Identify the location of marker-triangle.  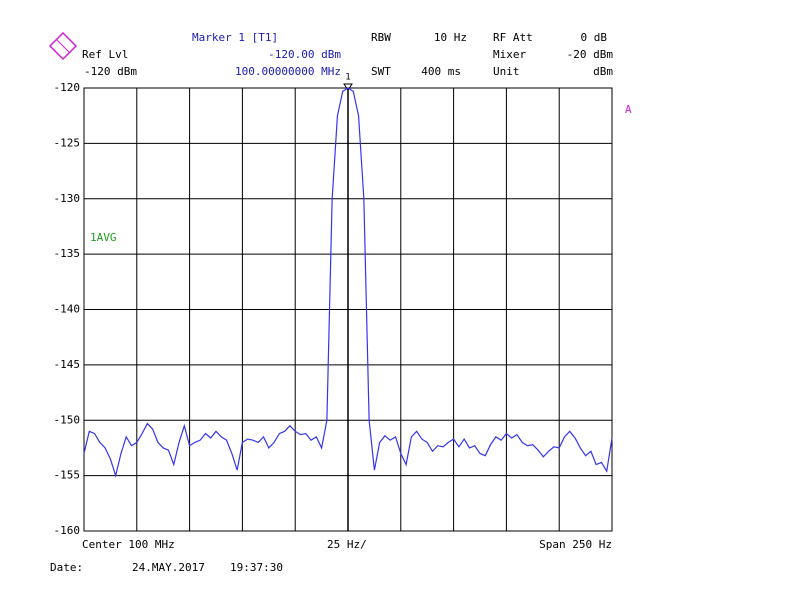
(348, 87).